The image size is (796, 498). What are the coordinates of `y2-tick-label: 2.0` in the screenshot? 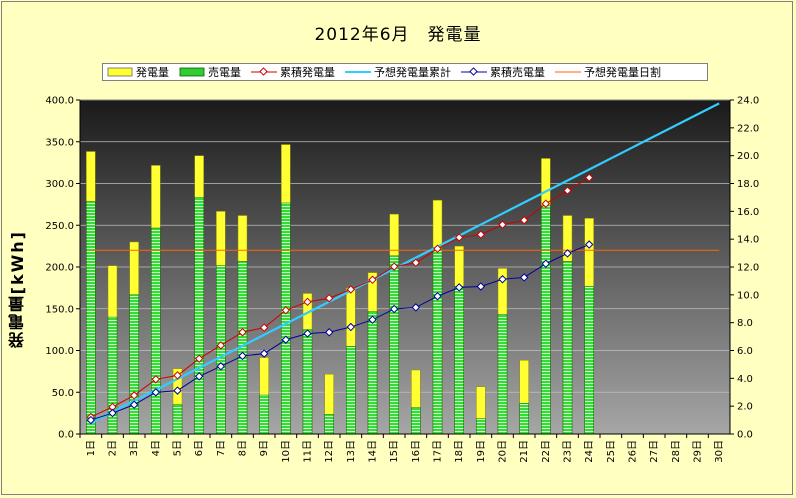 It's located at (745, 407).